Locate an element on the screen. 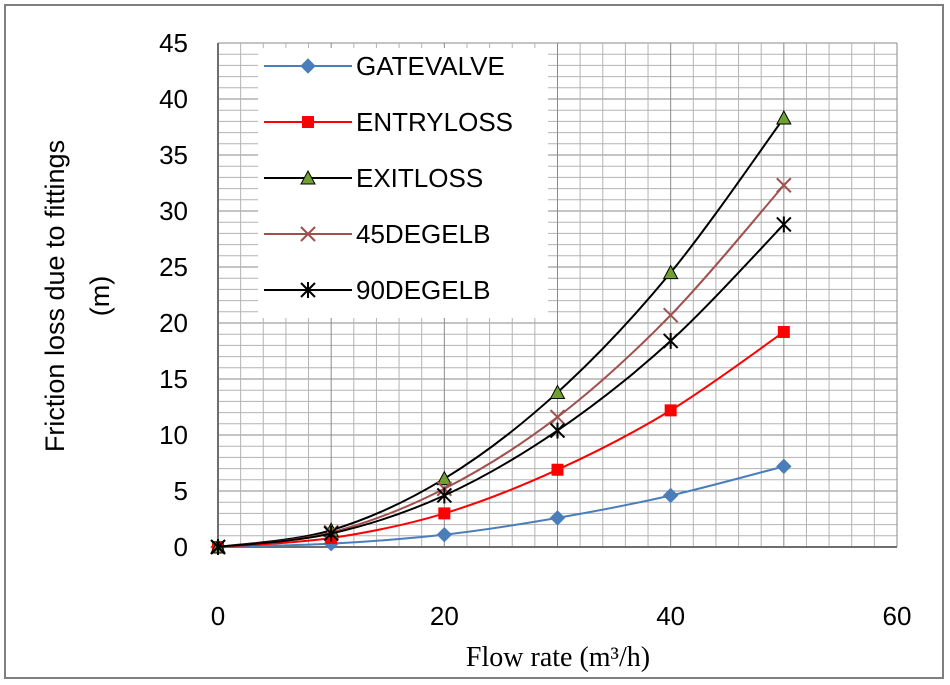 The image size is (950, 685). x-axis-label-unit: (m³/h) is located at coordinates (614, 657).